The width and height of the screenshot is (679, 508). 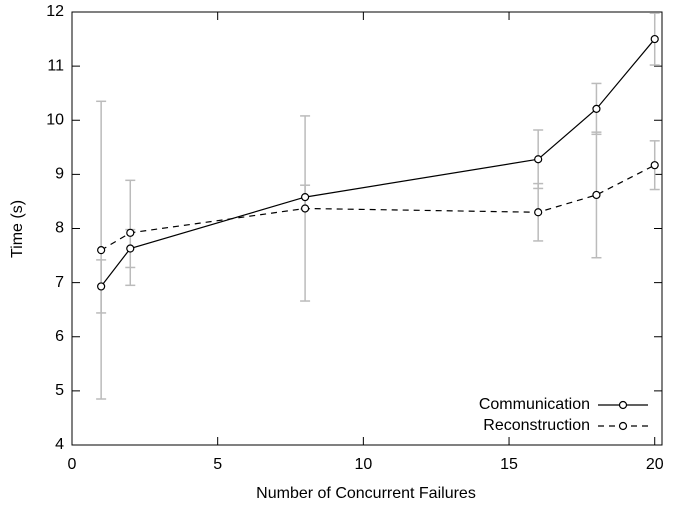 What do you see at coordinates (59, 282) in the screenshot?
I see `y-tick-label: 7` at bounding box center [59, 282].